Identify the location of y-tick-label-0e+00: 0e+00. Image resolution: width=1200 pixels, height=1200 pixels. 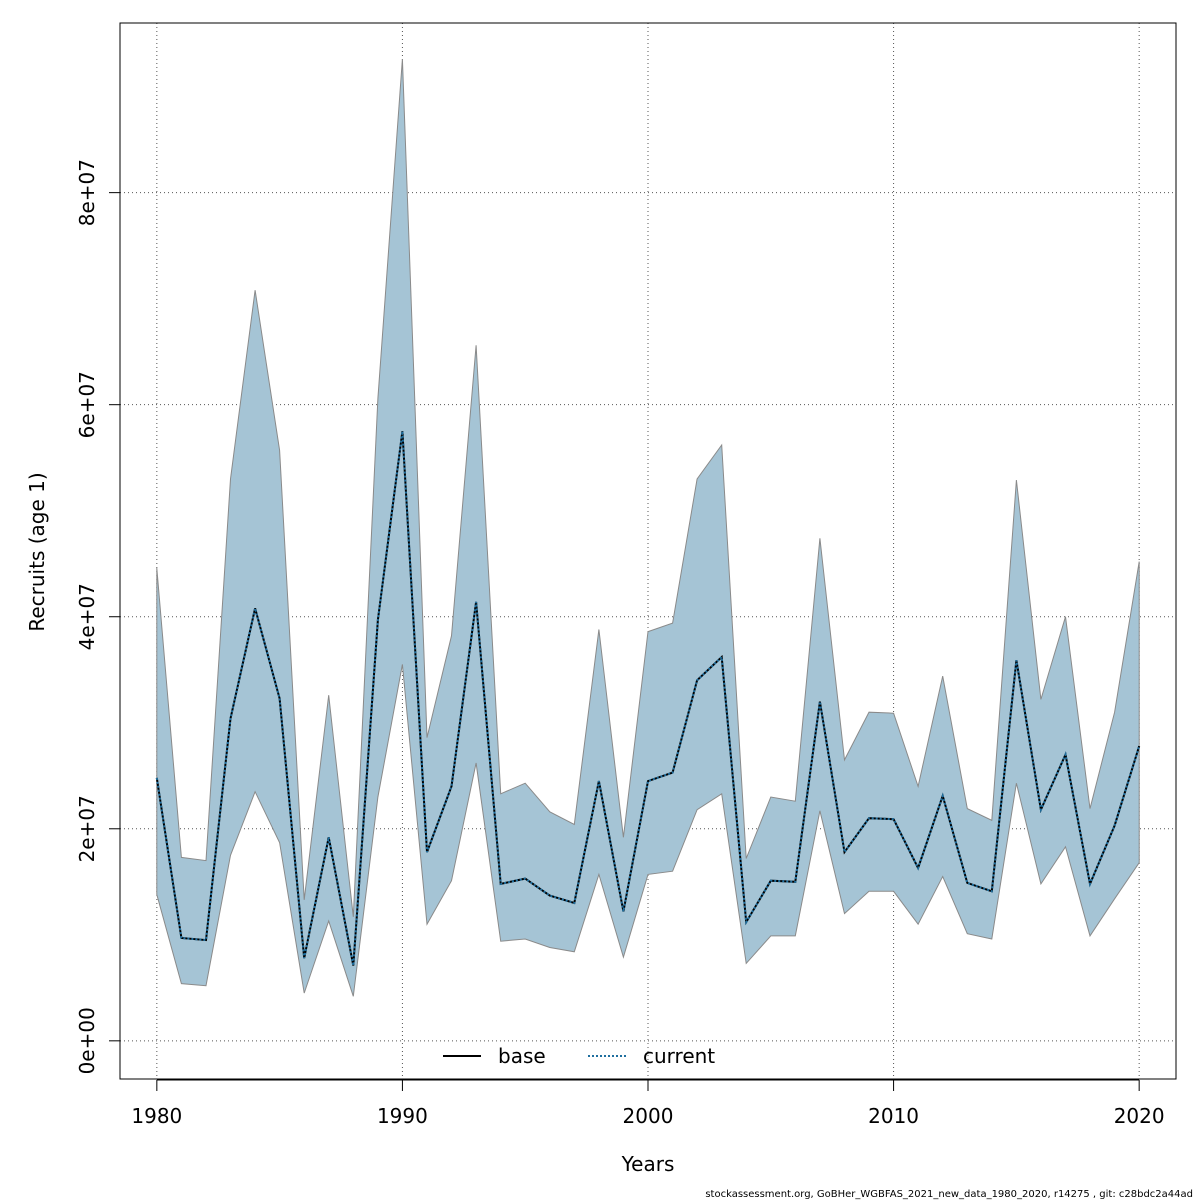
(87, 1040).